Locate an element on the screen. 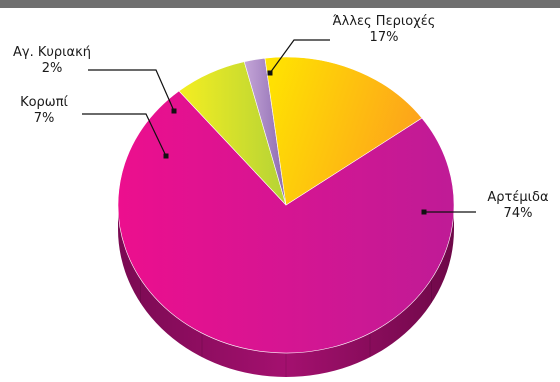 The image size is (560, 382). leader-line-ag-kyriaki is located at coordinates (131, 90).